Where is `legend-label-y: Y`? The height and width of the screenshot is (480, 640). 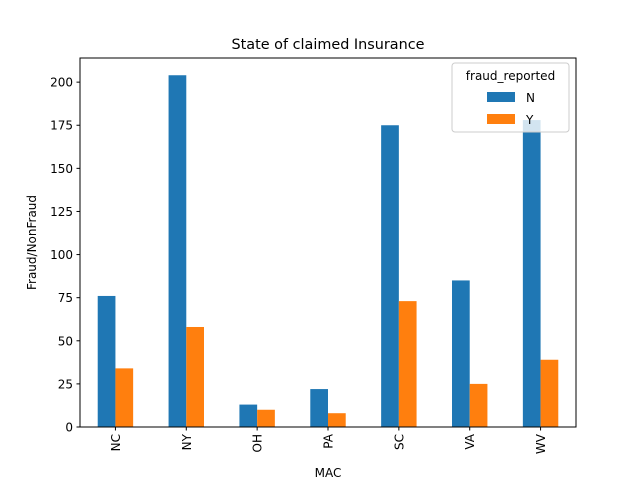 legend-label-y: Y is located at coordinates (529, 120).